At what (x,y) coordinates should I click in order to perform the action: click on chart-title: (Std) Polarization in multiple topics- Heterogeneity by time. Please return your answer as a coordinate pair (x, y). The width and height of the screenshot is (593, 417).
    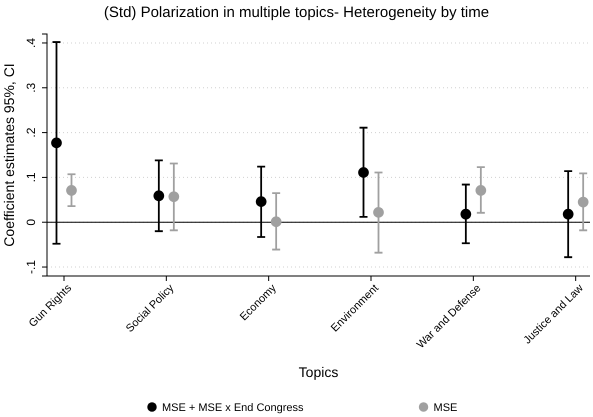
    Looking at the image, I should click on (297, 12).